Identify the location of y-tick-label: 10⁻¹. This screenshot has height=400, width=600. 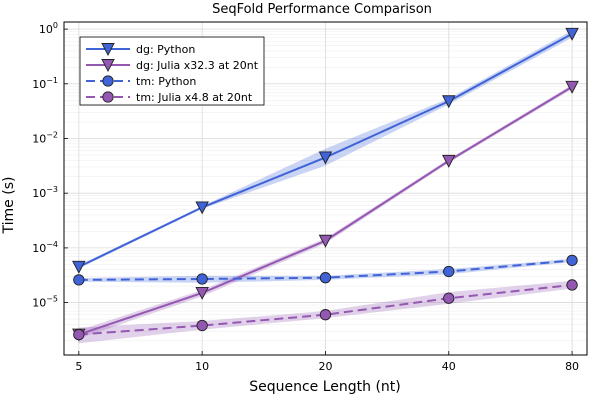
(45, 83).